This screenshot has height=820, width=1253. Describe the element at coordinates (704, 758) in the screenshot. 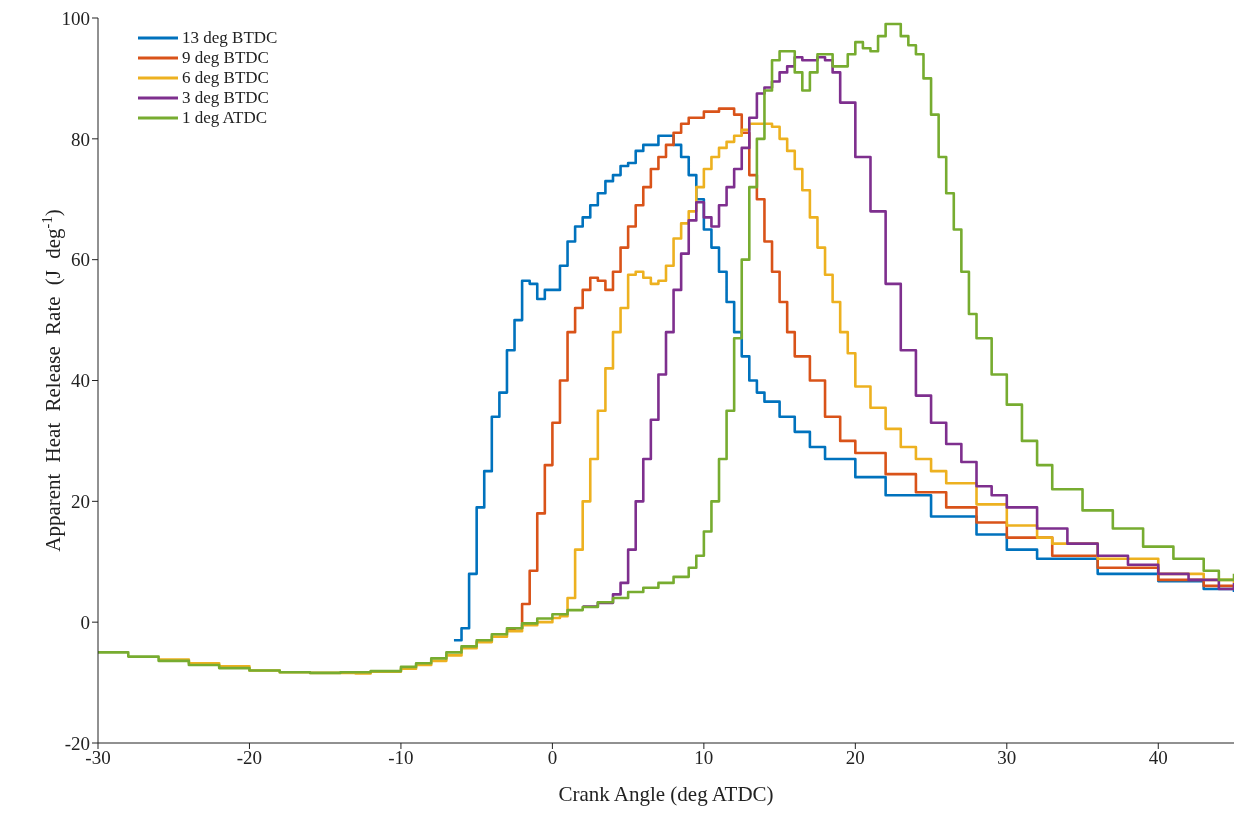

I see `x-tick-label: 10` at that location.